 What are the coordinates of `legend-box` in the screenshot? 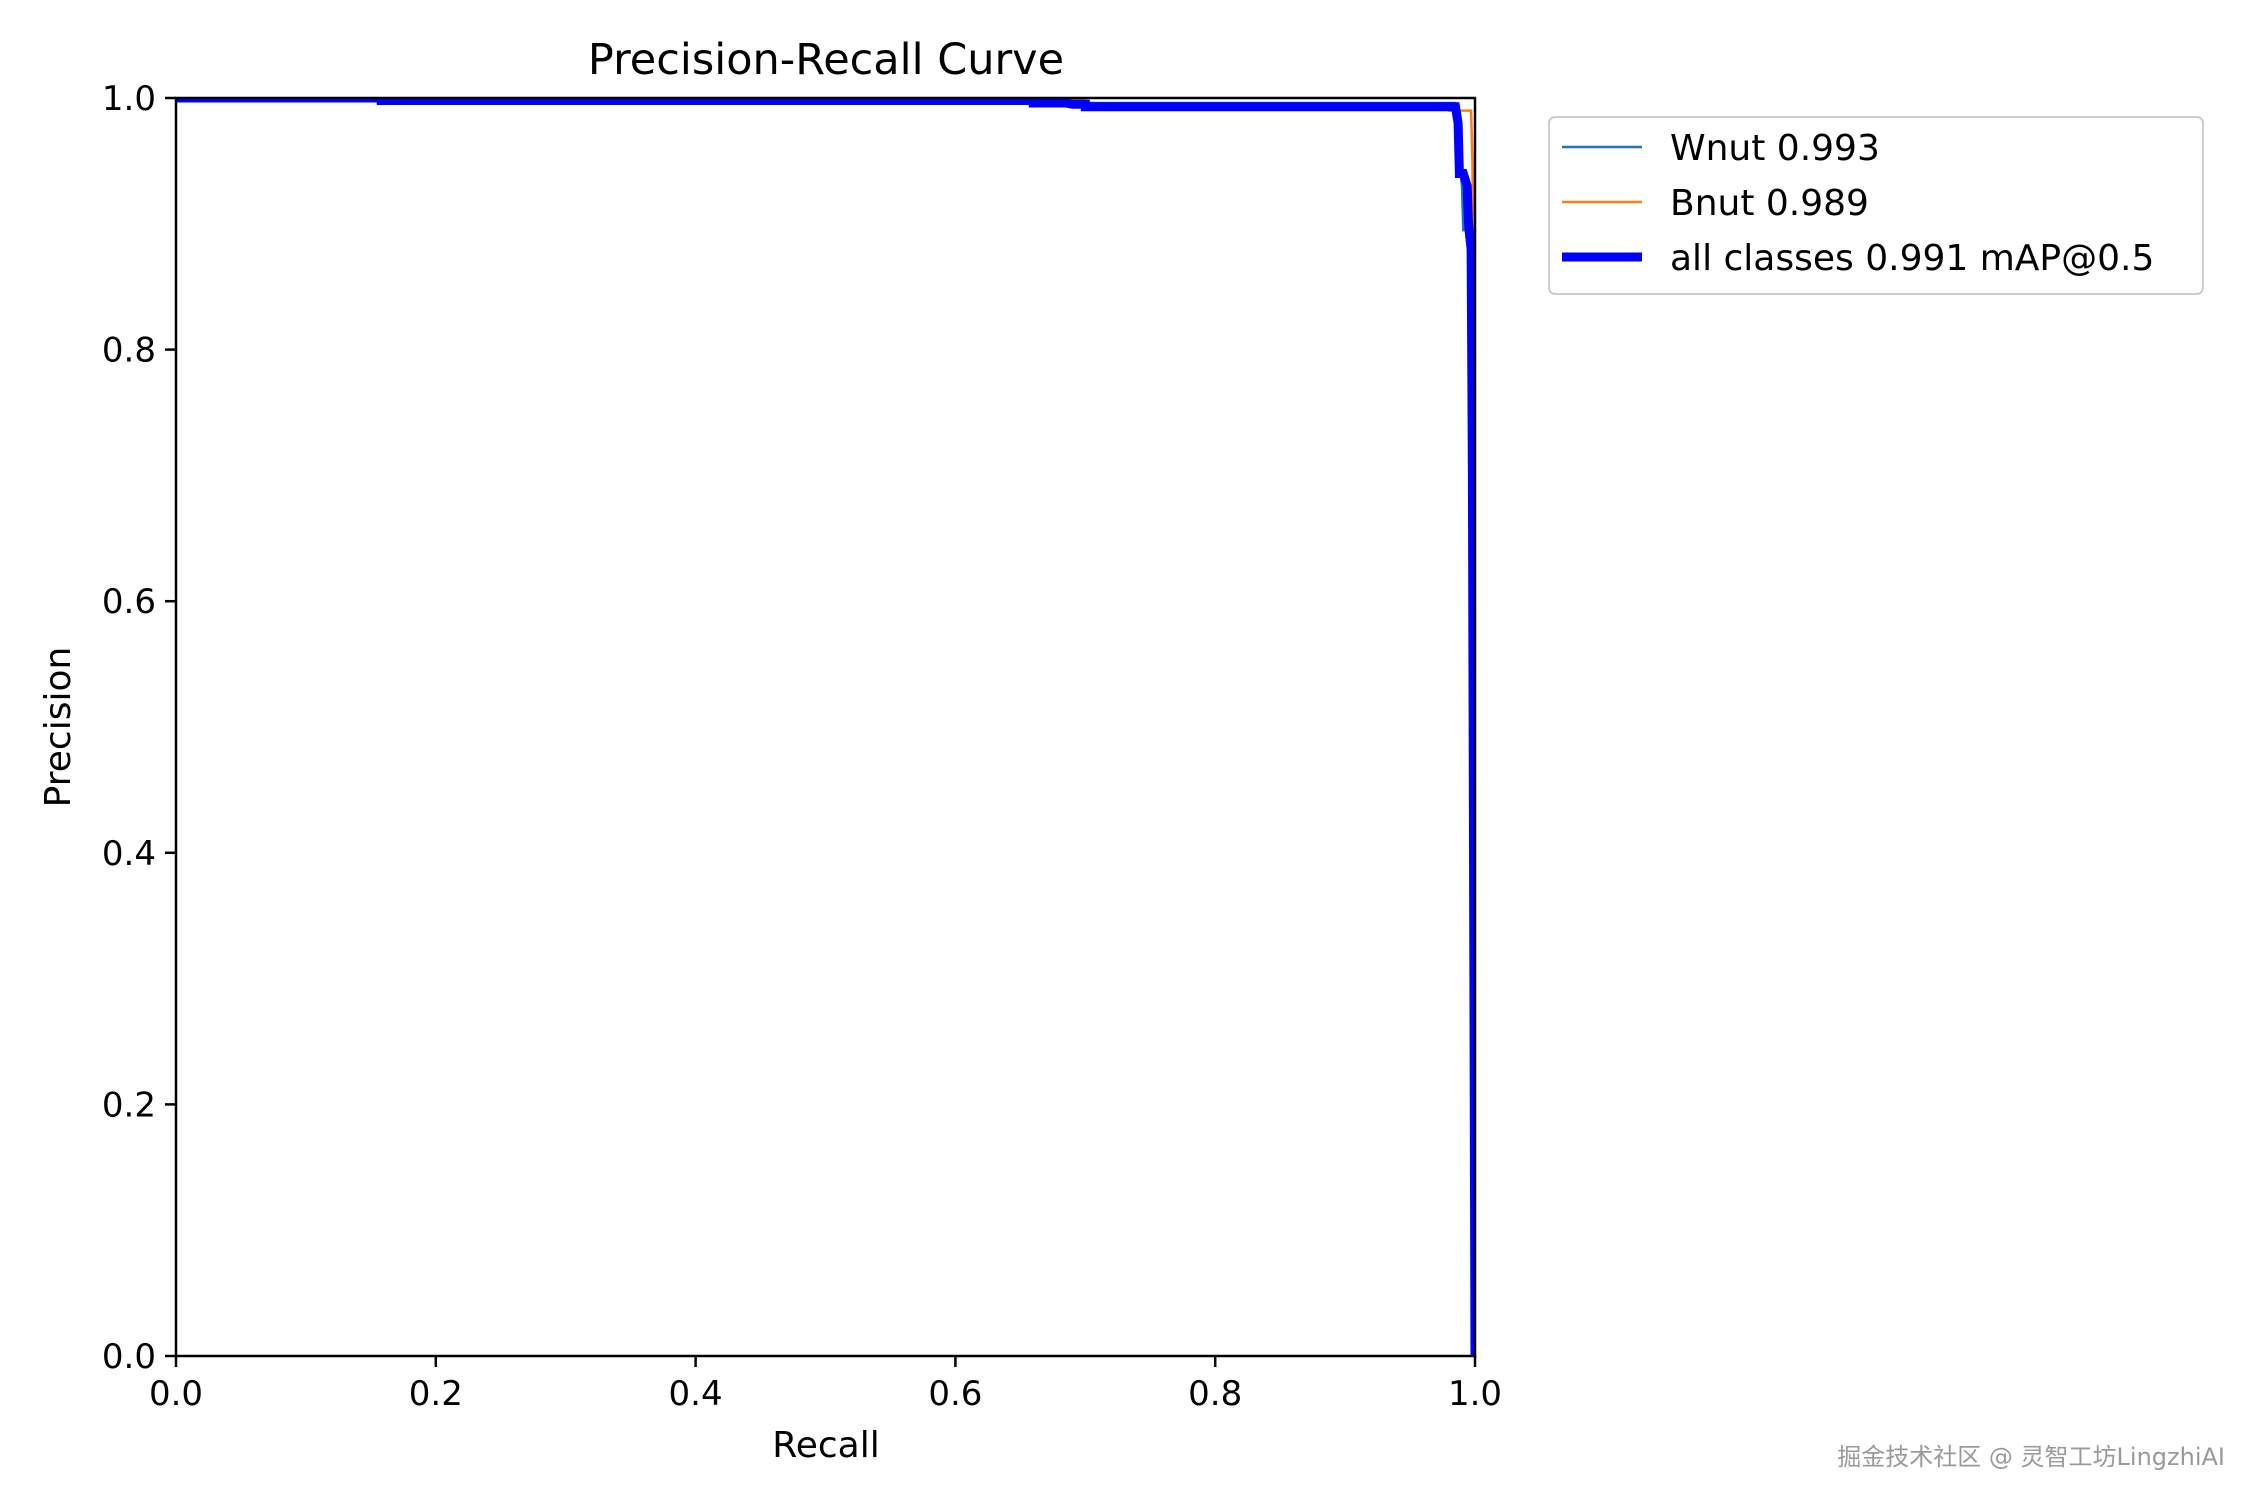 It's located at (1876, 205).